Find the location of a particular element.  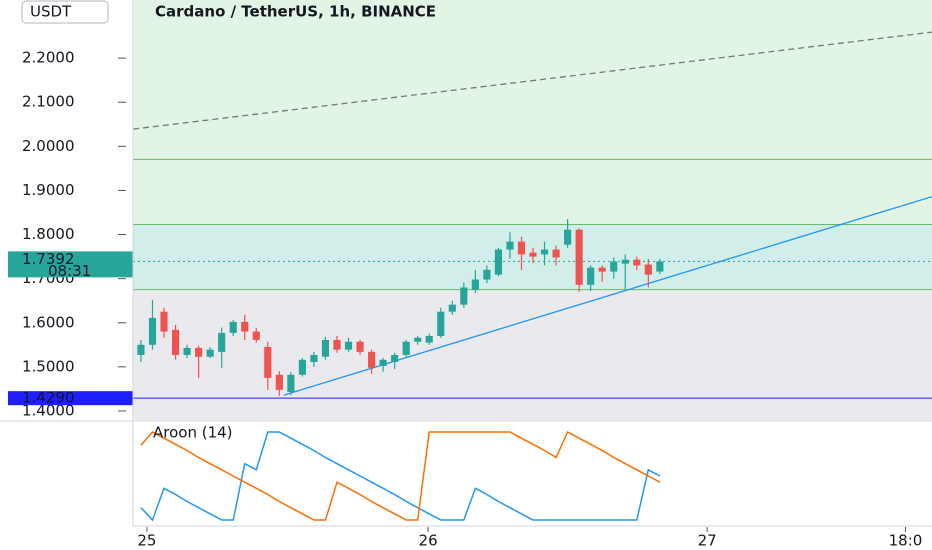

x-tick-label: 27 is located at coordinates (707, 541).